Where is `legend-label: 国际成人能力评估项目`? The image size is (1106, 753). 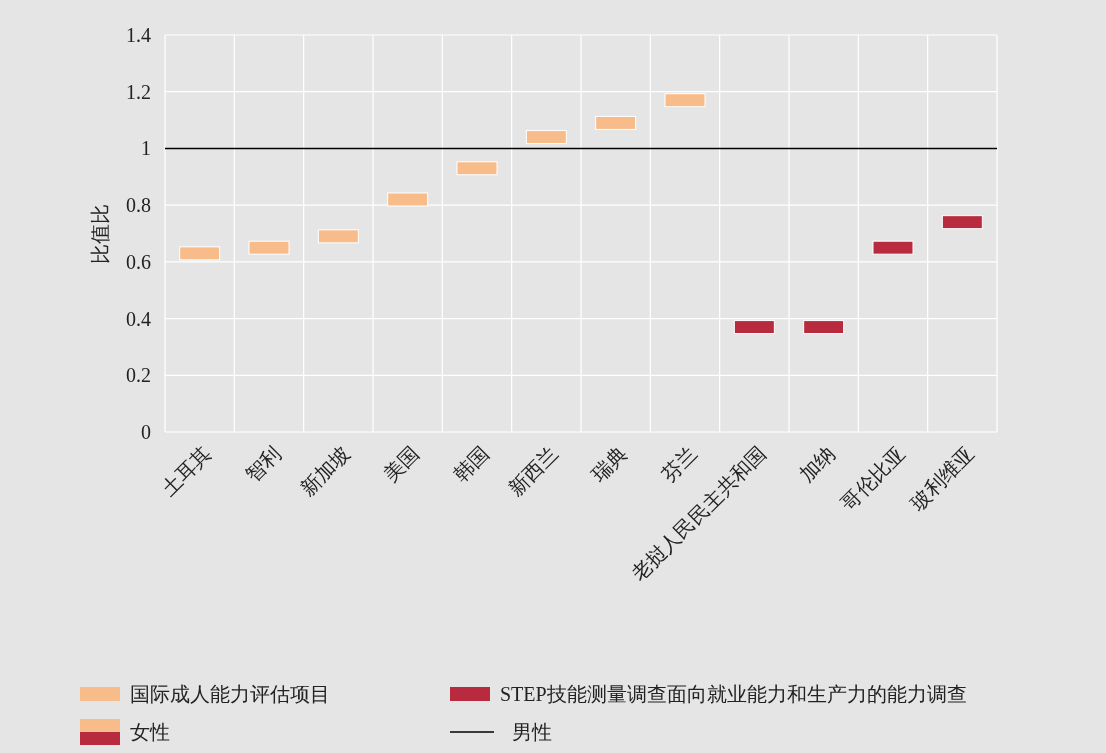
legend-label: 国际成人能力评估项目 is located at coordinates (230, 694).